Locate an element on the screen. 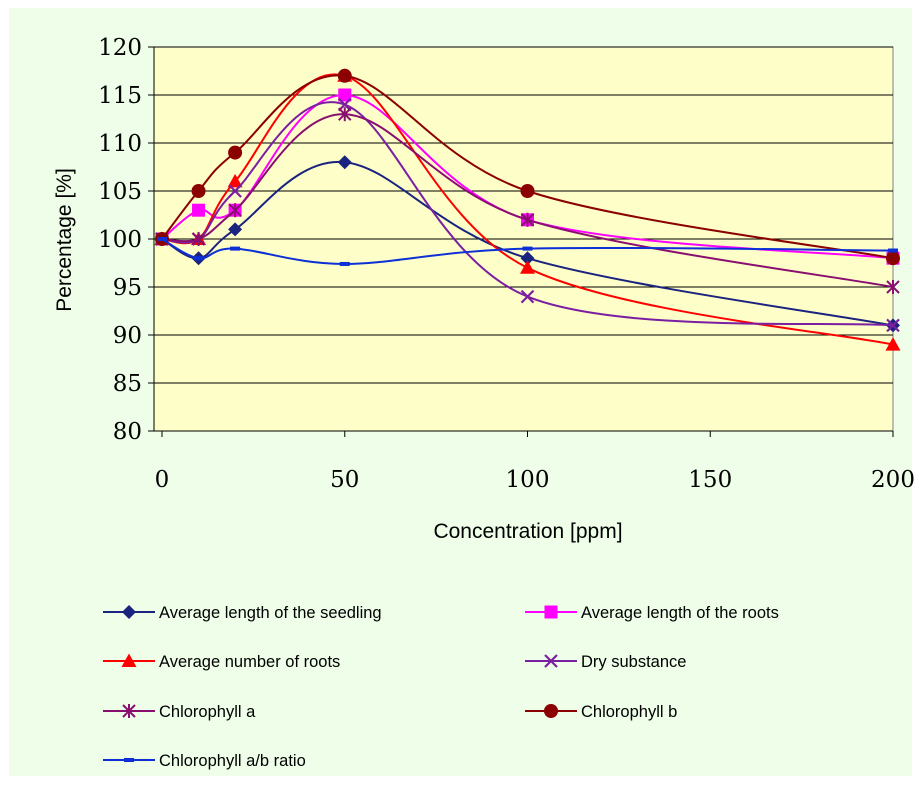  legend-item: Dry substance is located at coordinates (605, 662).